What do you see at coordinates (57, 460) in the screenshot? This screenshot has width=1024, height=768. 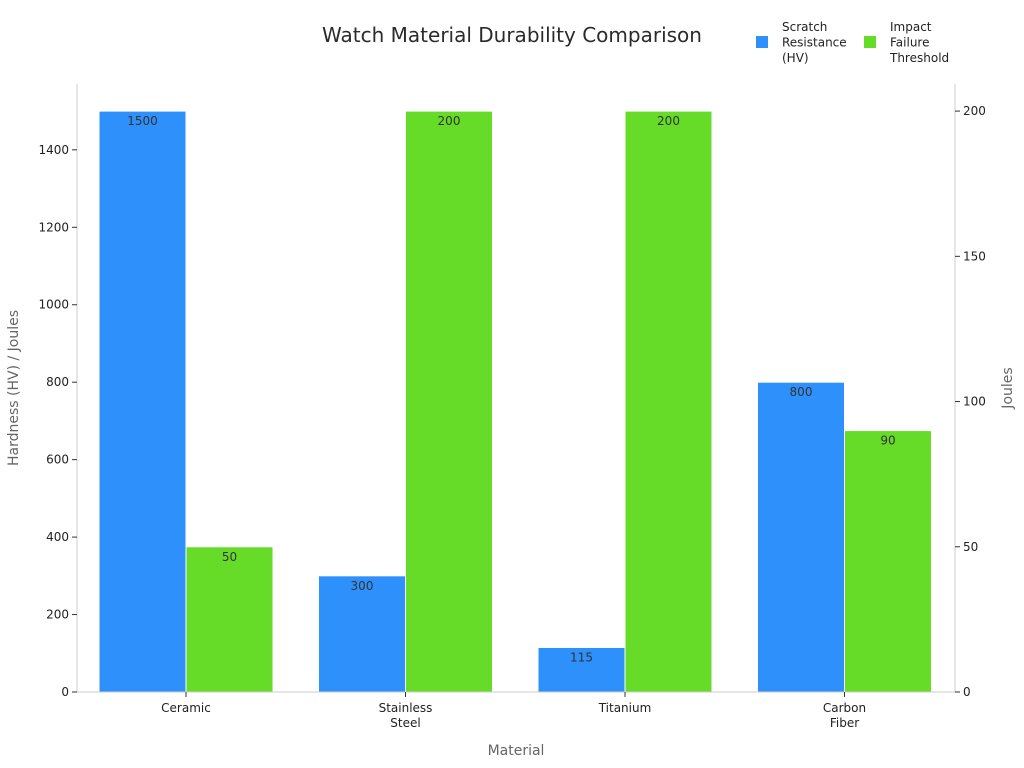 I see `left-tick-label: 600` at bounding box center [57, 460].